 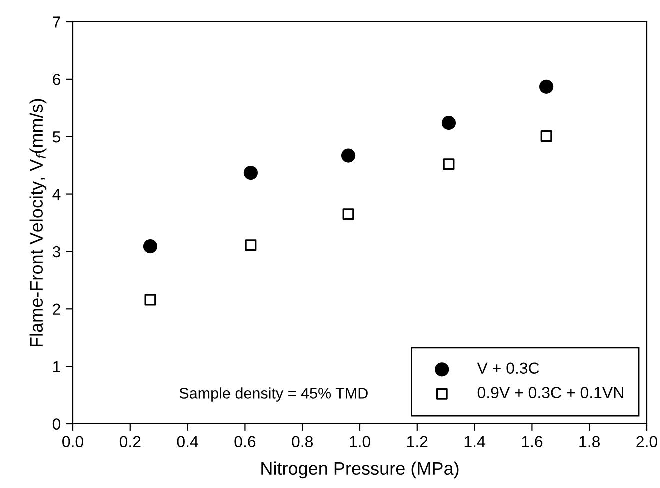 I want to click on legend-label: V + 0.3C, so click(x=508, y=368).